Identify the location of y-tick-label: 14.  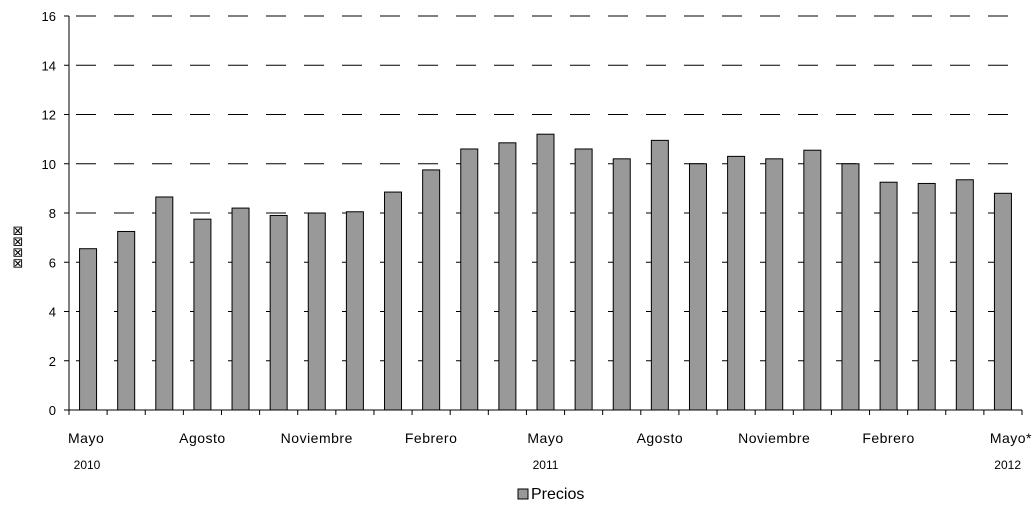
(49, 65).